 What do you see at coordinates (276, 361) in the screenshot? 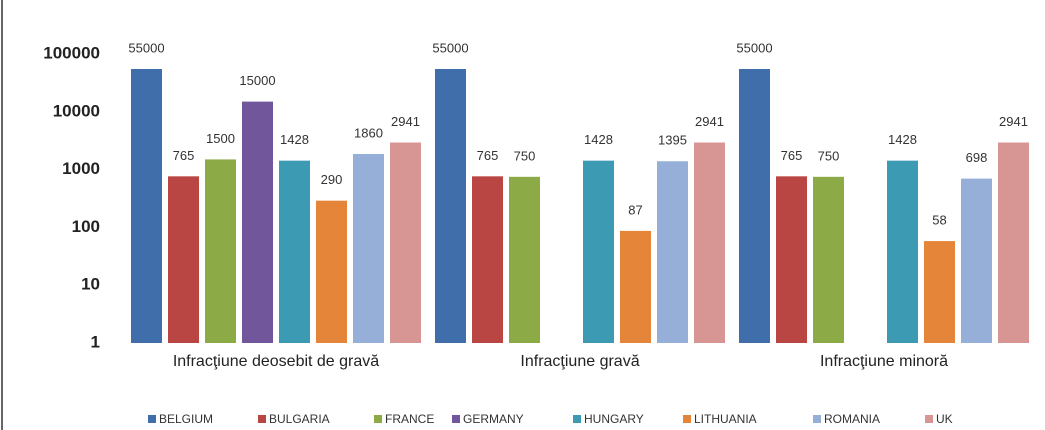
I see `x-tick-label: Infracţiune deosebit de gravă` at bounding box center [276, 361].